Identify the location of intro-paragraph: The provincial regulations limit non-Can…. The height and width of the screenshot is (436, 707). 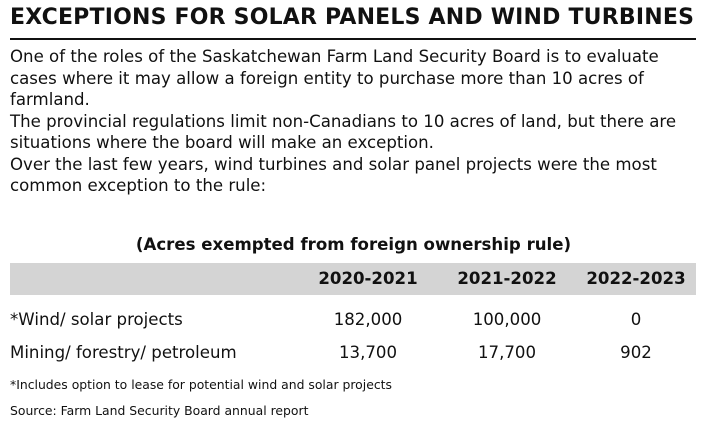
(343, 132).